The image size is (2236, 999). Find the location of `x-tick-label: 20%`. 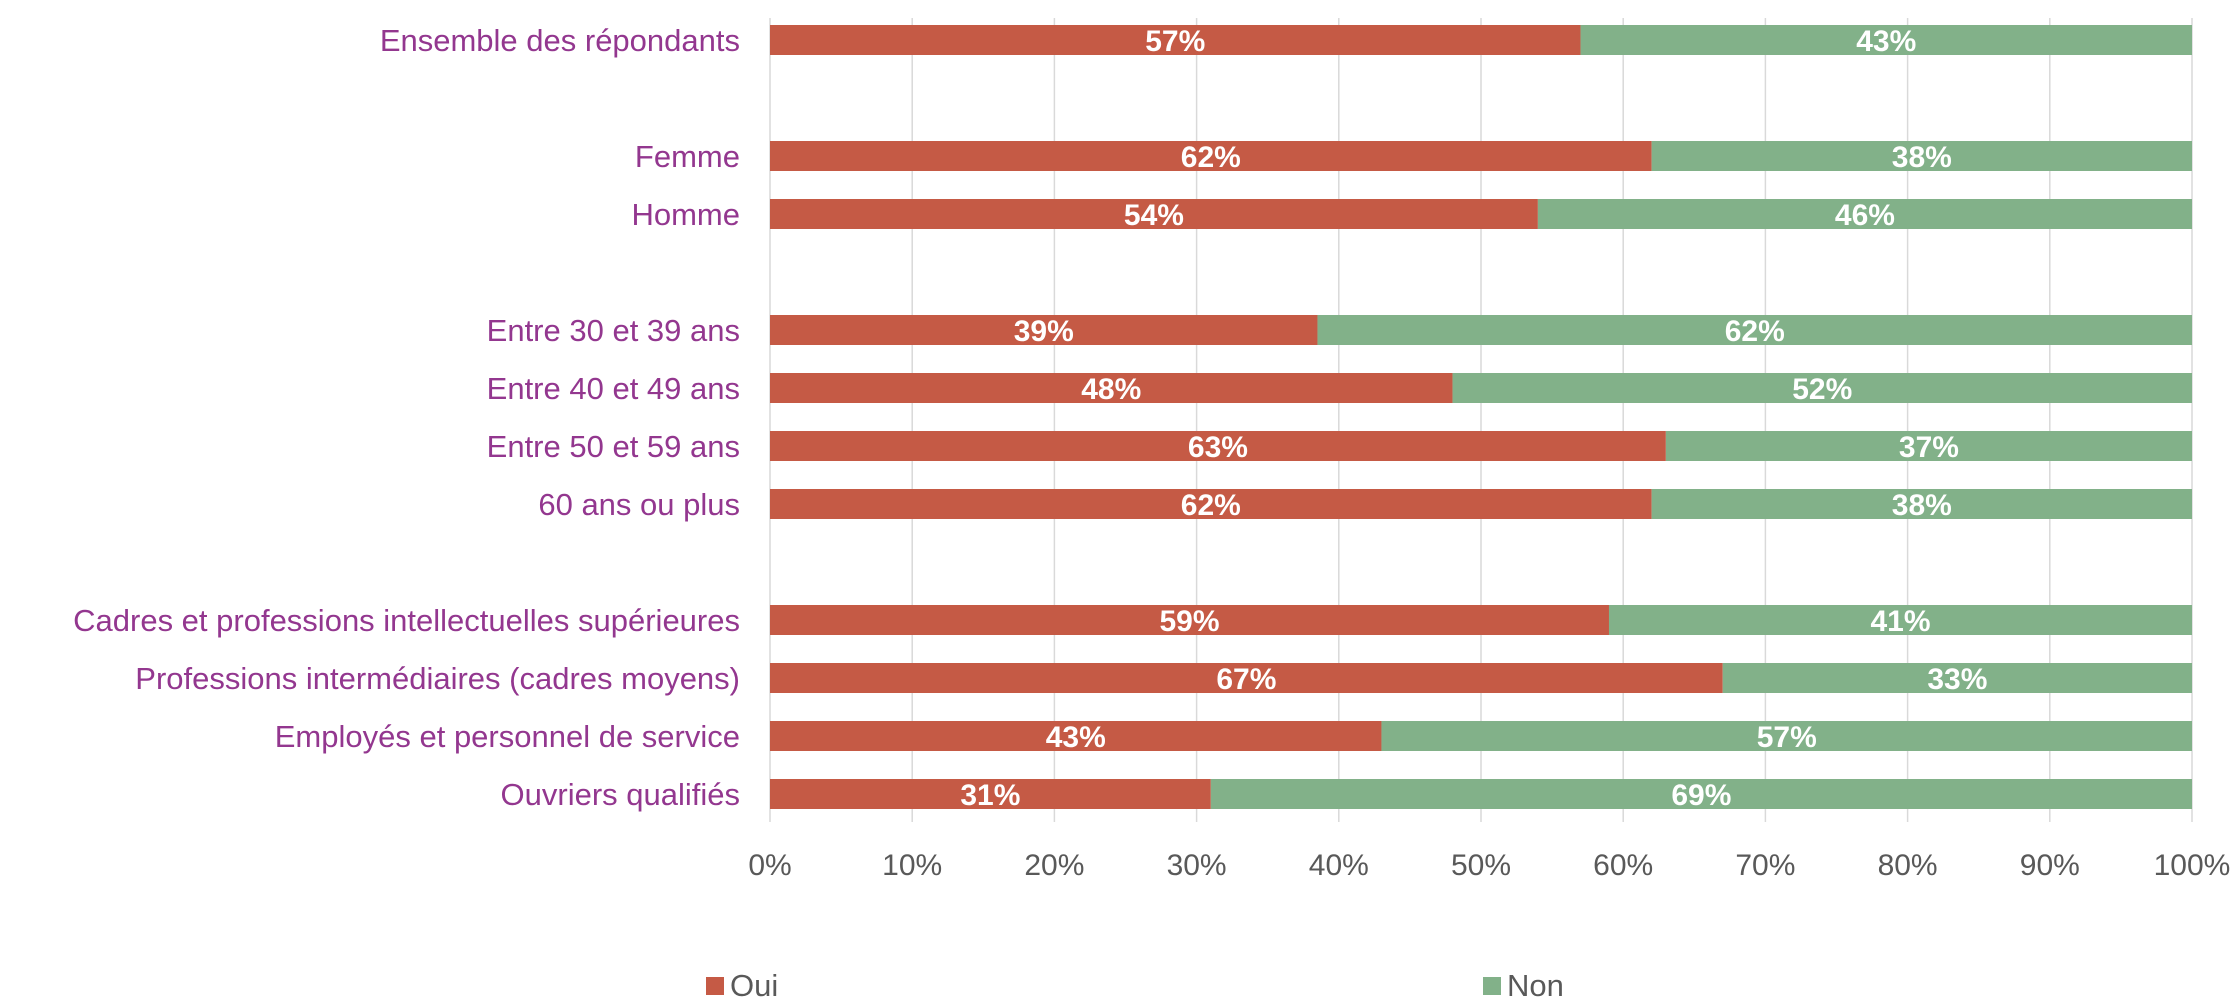

x-tick-label: 20% is located at coordinates (1054, 865).